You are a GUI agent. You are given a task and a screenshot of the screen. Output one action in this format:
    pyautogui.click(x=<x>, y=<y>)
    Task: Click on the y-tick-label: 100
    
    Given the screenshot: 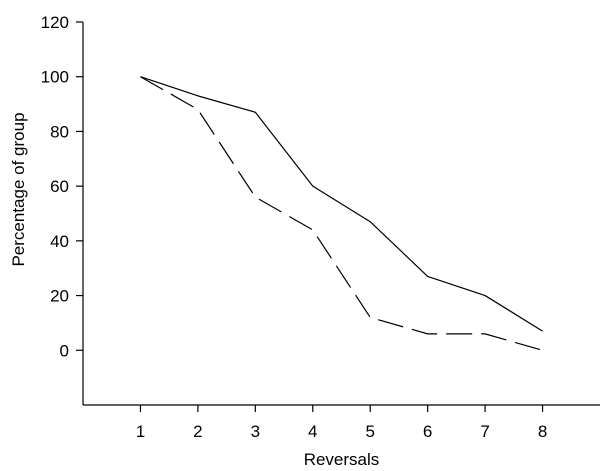 What is the action you would take?
    pyautogui.click(x=55, y=77)
    